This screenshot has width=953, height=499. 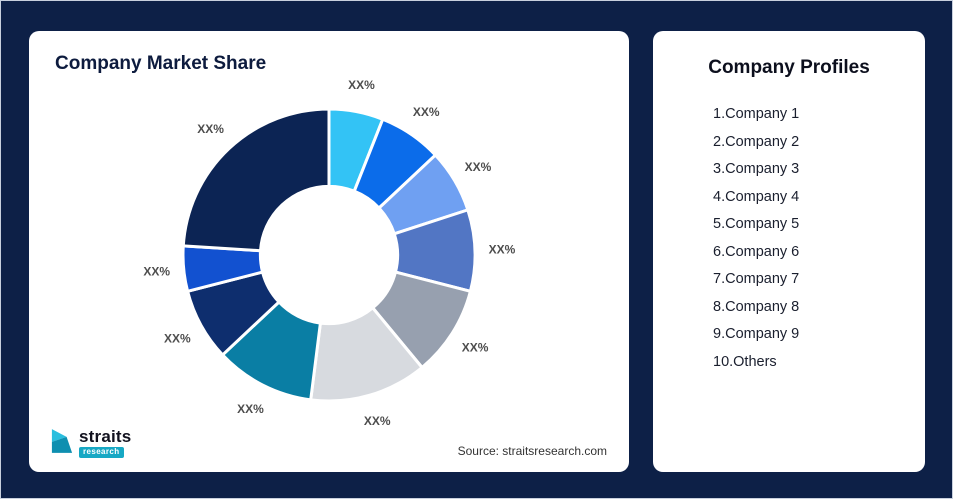 I want to click on list-item: 8.Company 8, so click(x=756, y=306).